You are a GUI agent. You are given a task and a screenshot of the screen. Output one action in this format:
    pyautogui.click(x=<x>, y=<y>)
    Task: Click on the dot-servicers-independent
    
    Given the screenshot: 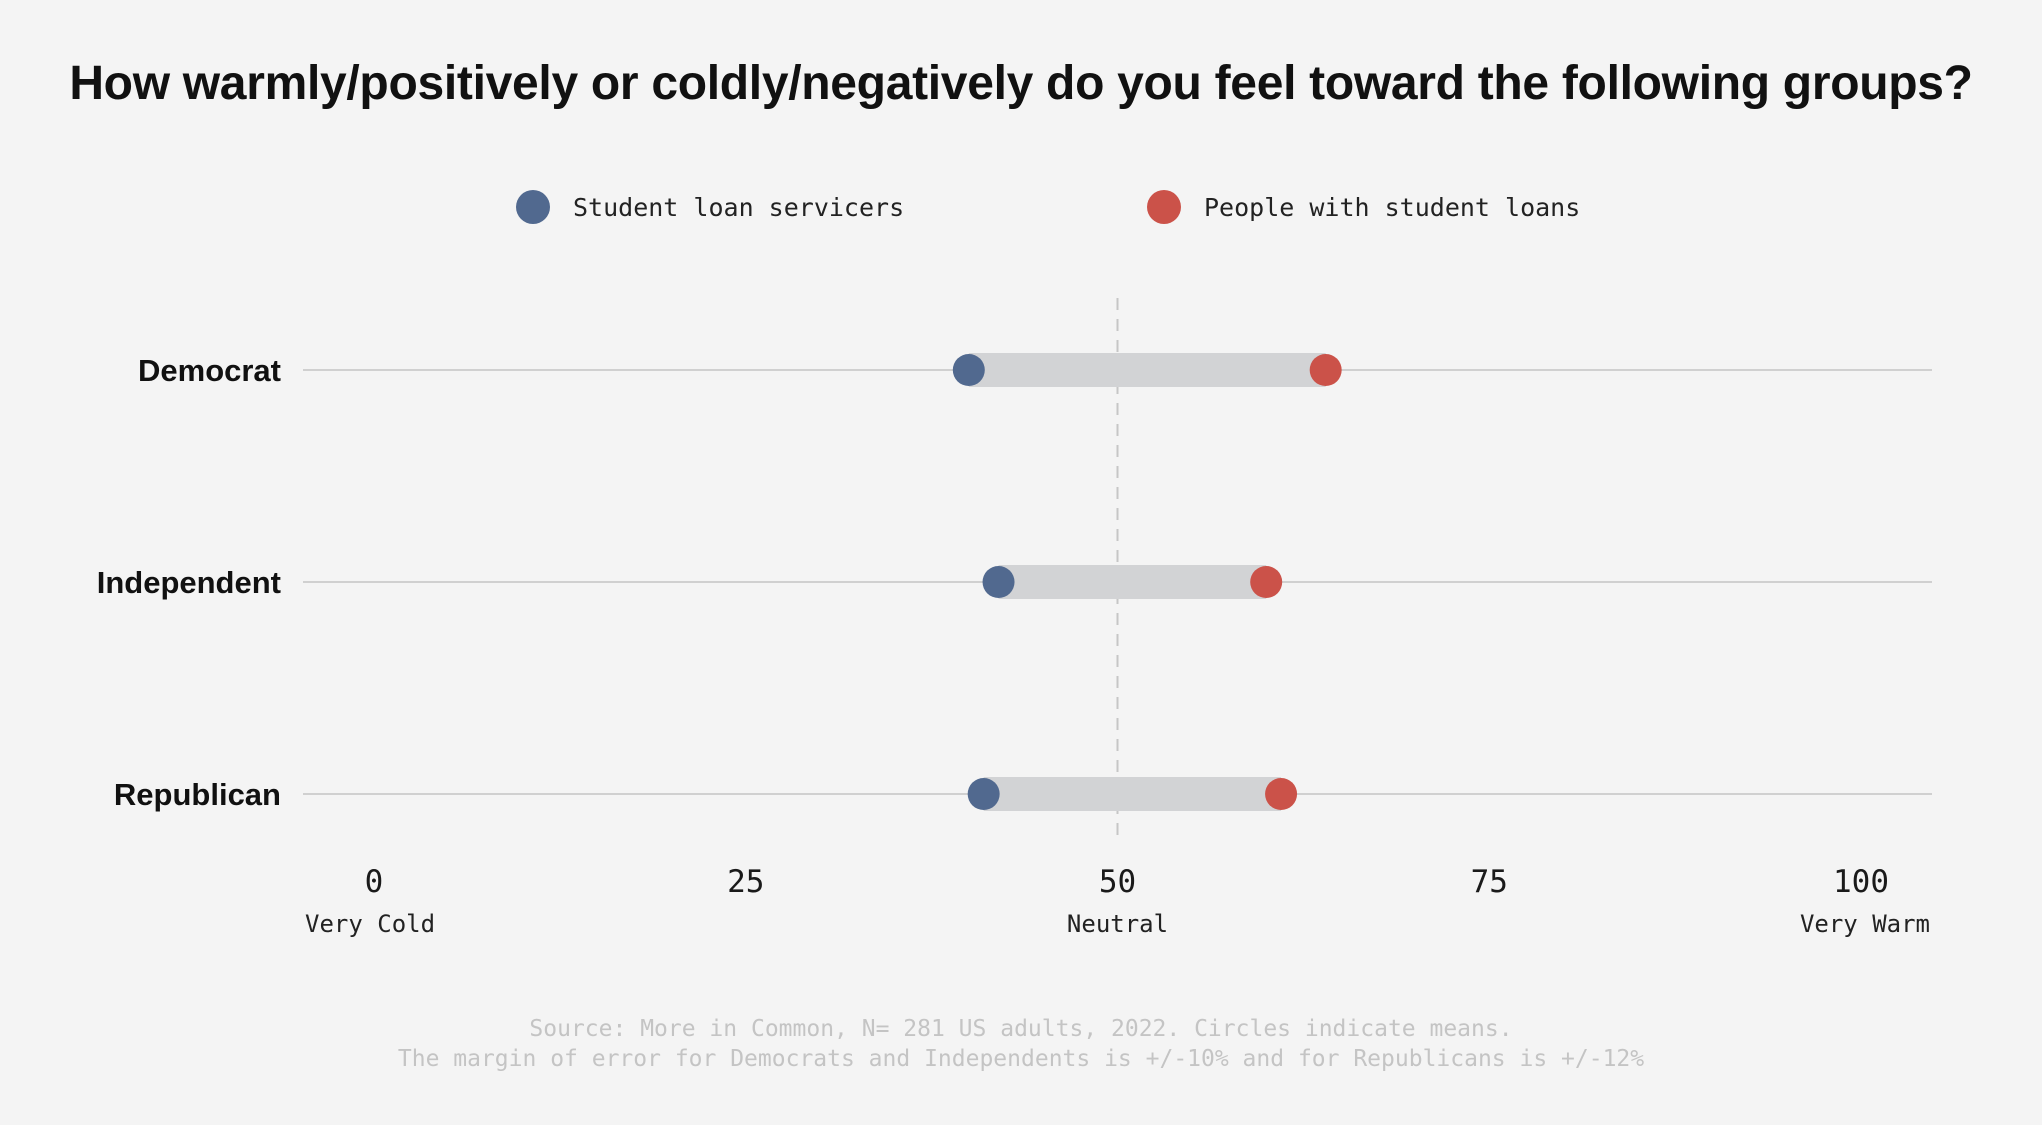 What is the action you would take?
    pyautogui.click(x=998, y=582)
    